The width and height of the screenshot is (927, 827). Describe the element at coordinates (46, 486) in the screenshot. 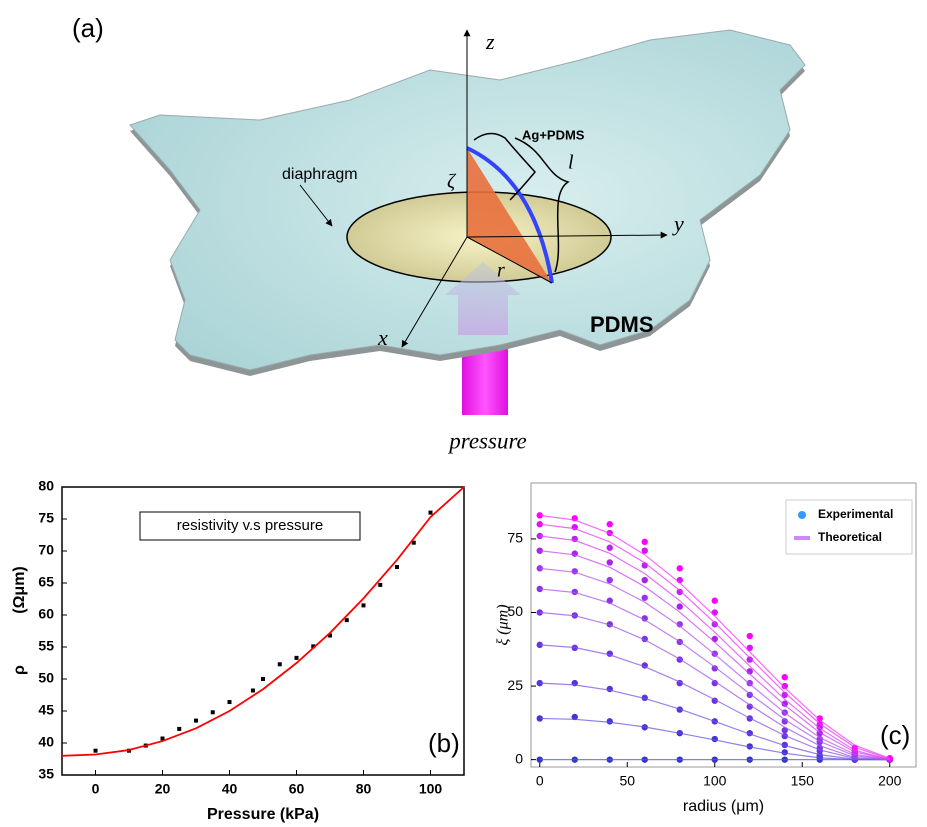

I see `y-tick-label: 80` at that location.